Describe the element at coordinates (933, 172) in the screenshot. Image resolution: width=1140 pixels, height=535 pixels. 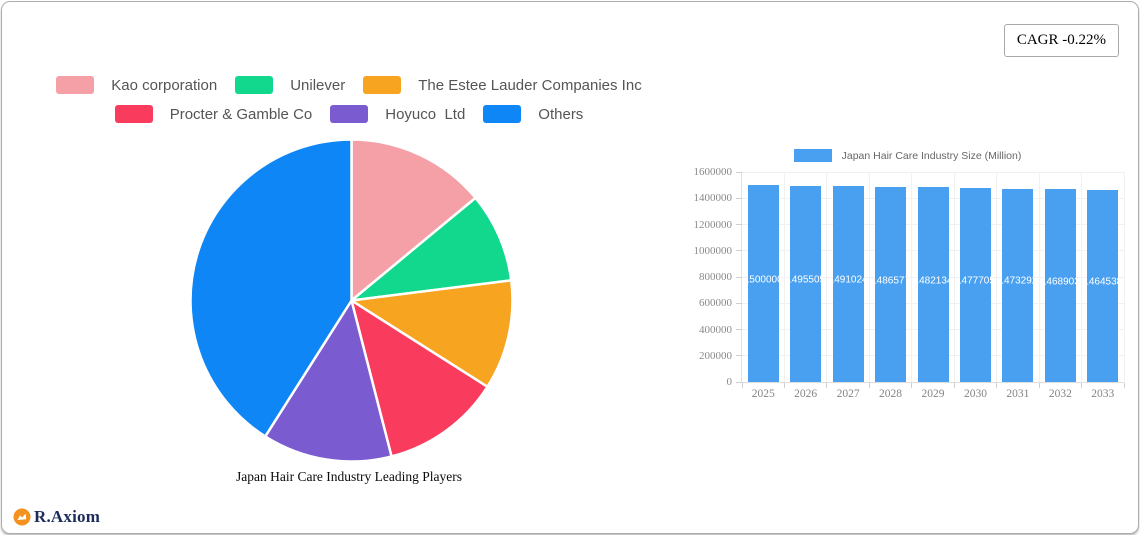
I see `y-gridline` at that location.